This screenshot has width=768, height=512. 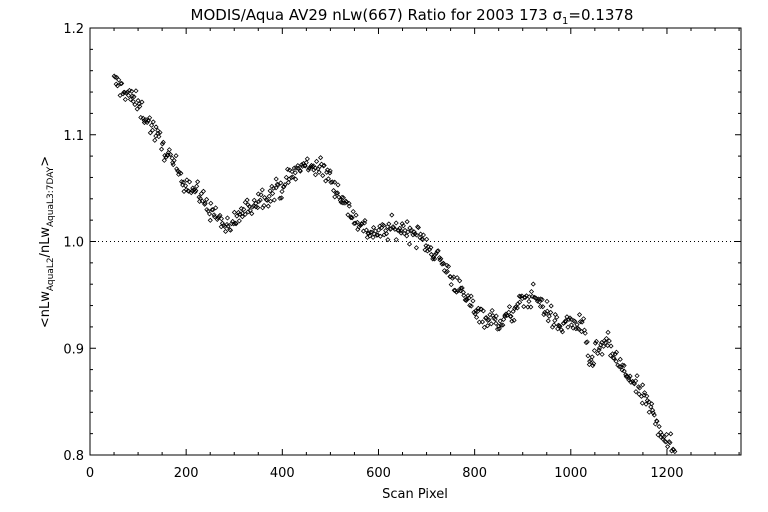 What do you see at coordinates (378, 473) in the screenshot?
I see `x-tick-label: 600` at bounding box center [378, 473].